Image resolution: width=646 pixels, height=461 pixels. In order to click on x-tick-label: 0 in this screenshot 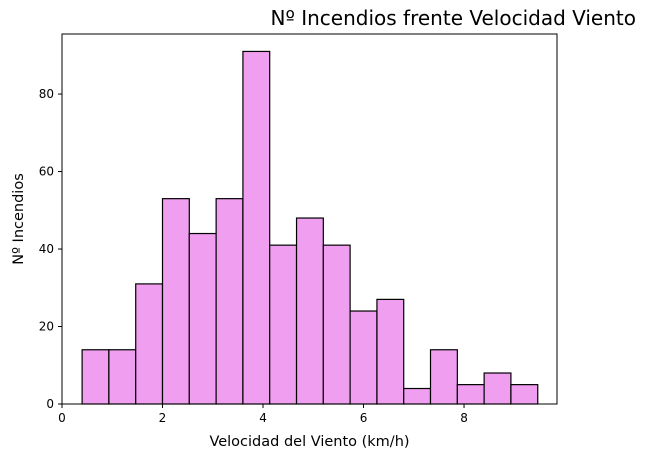, I will do `click(62, 418)`.